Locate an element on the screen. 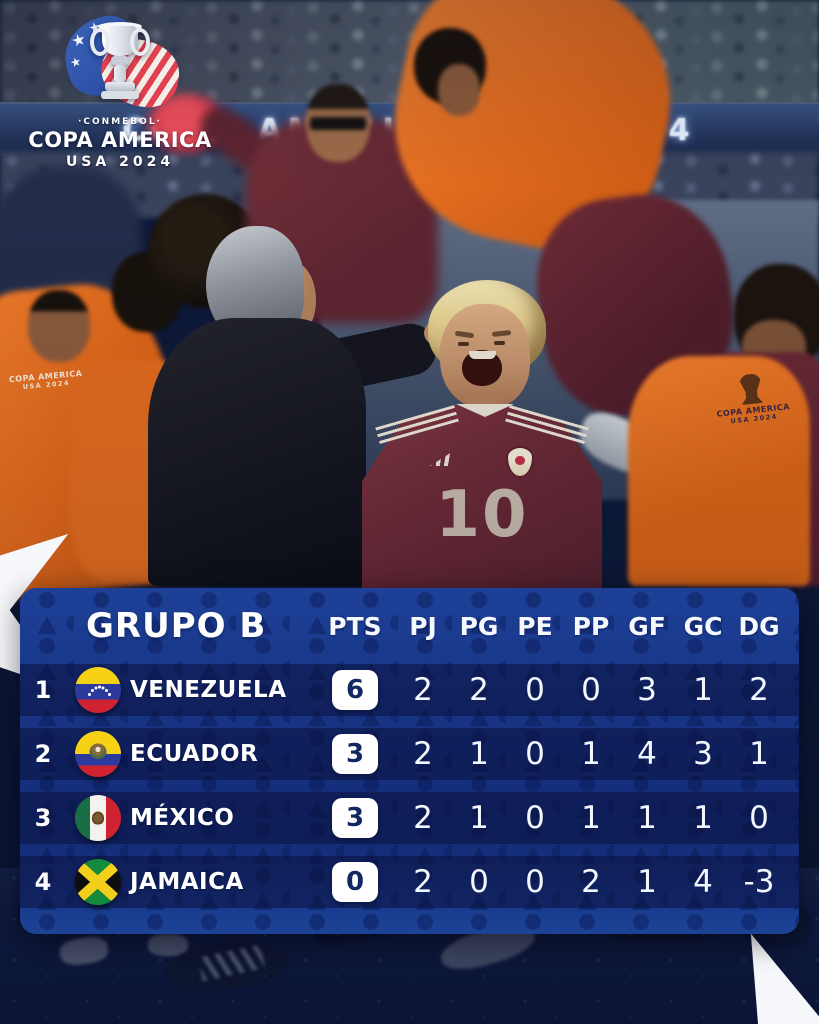  column-header-pg: PG is located at coordinates (479, 626).